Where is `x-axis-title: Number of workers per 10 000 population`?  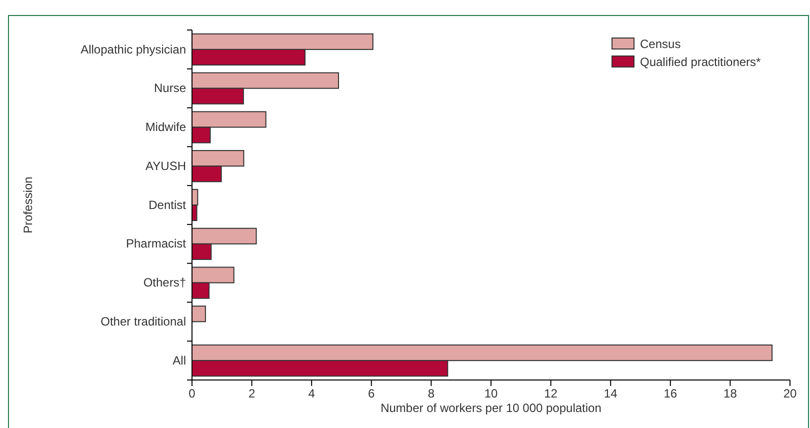 x-axis-title: Number of workers per 10 000 population is located at coordinates (491, 408).